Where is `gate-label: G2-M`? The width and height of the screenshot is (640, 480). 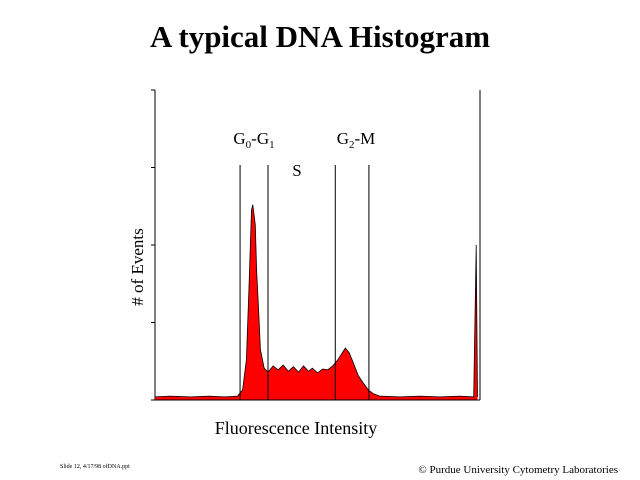
gate-label: G2-M is located at coordinates (356, 140).